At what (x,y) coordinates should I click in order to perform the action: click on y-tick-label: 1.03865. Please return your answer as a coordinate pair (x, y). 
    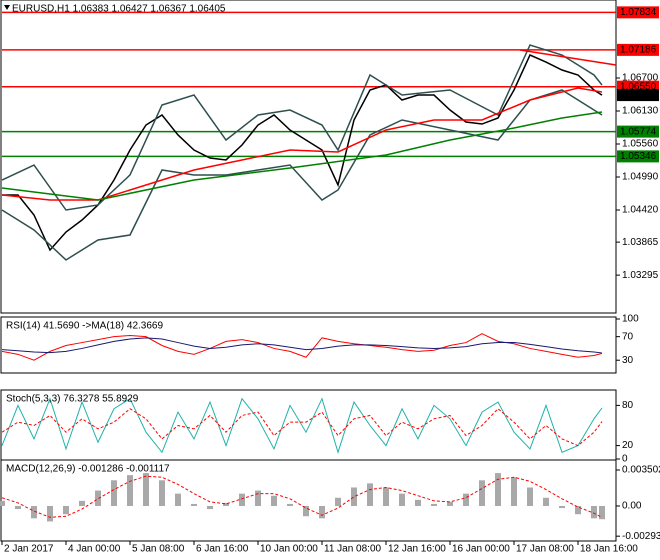
    Looking at the image, I should click on (640, 242).